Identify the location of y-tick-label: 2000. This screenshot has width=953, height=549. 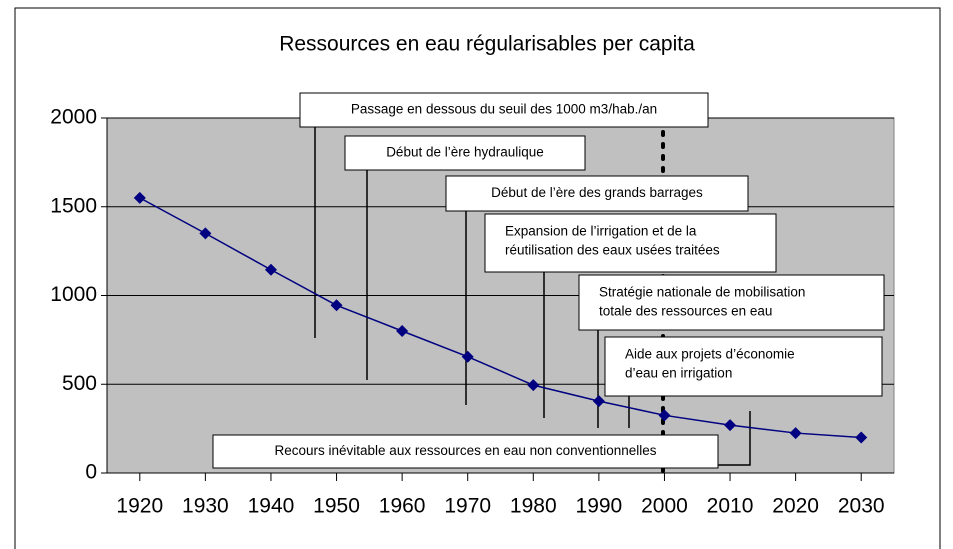
(73, 117).